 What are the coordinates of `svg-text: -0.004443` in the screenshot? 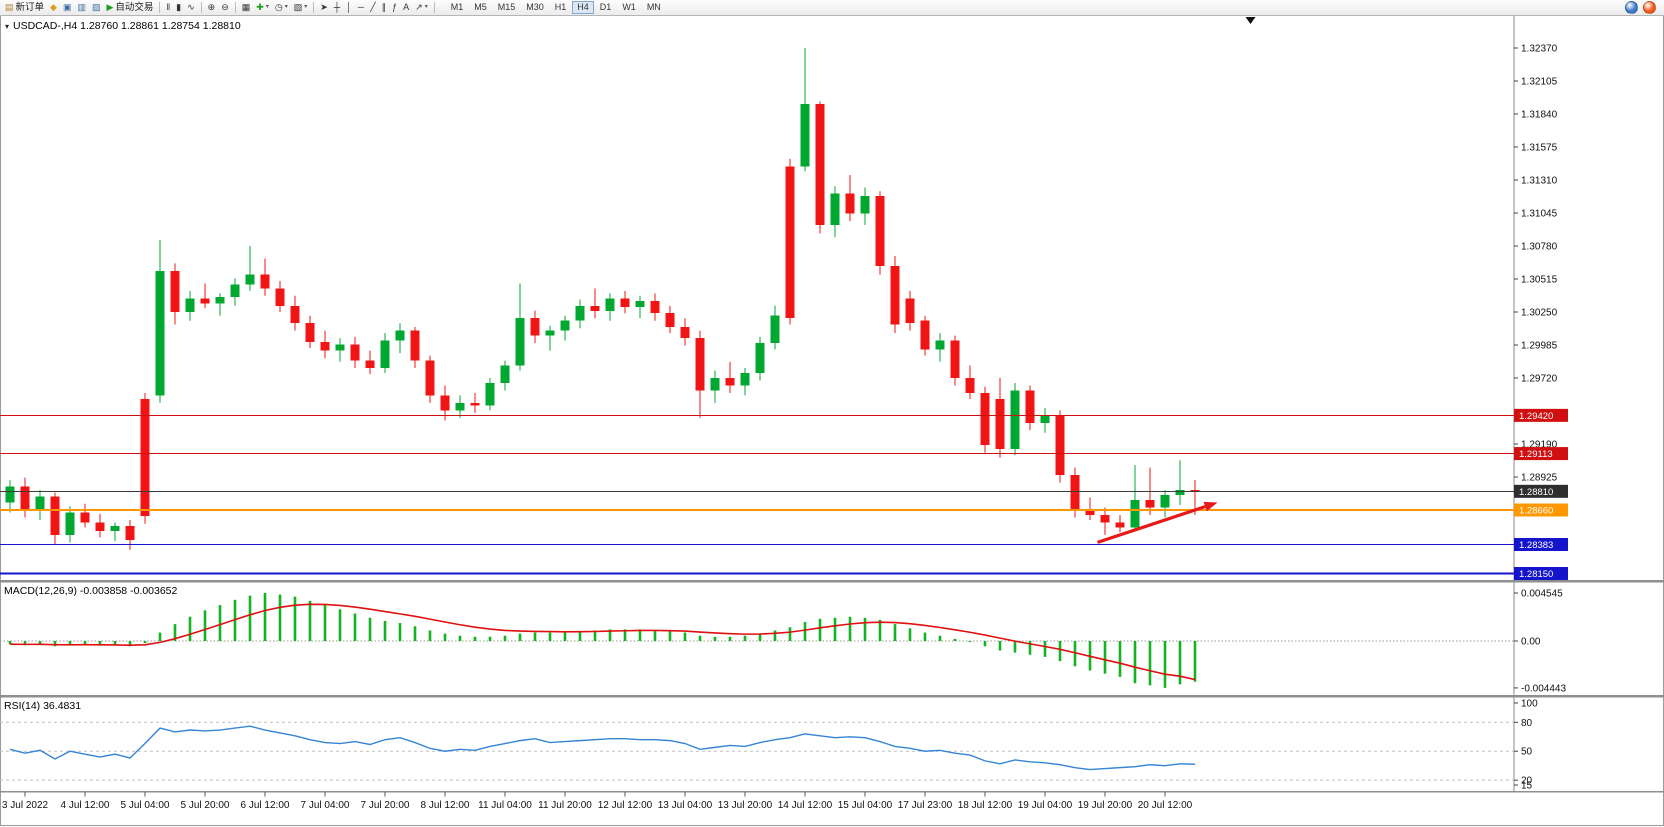 It's located at (1543, 688).